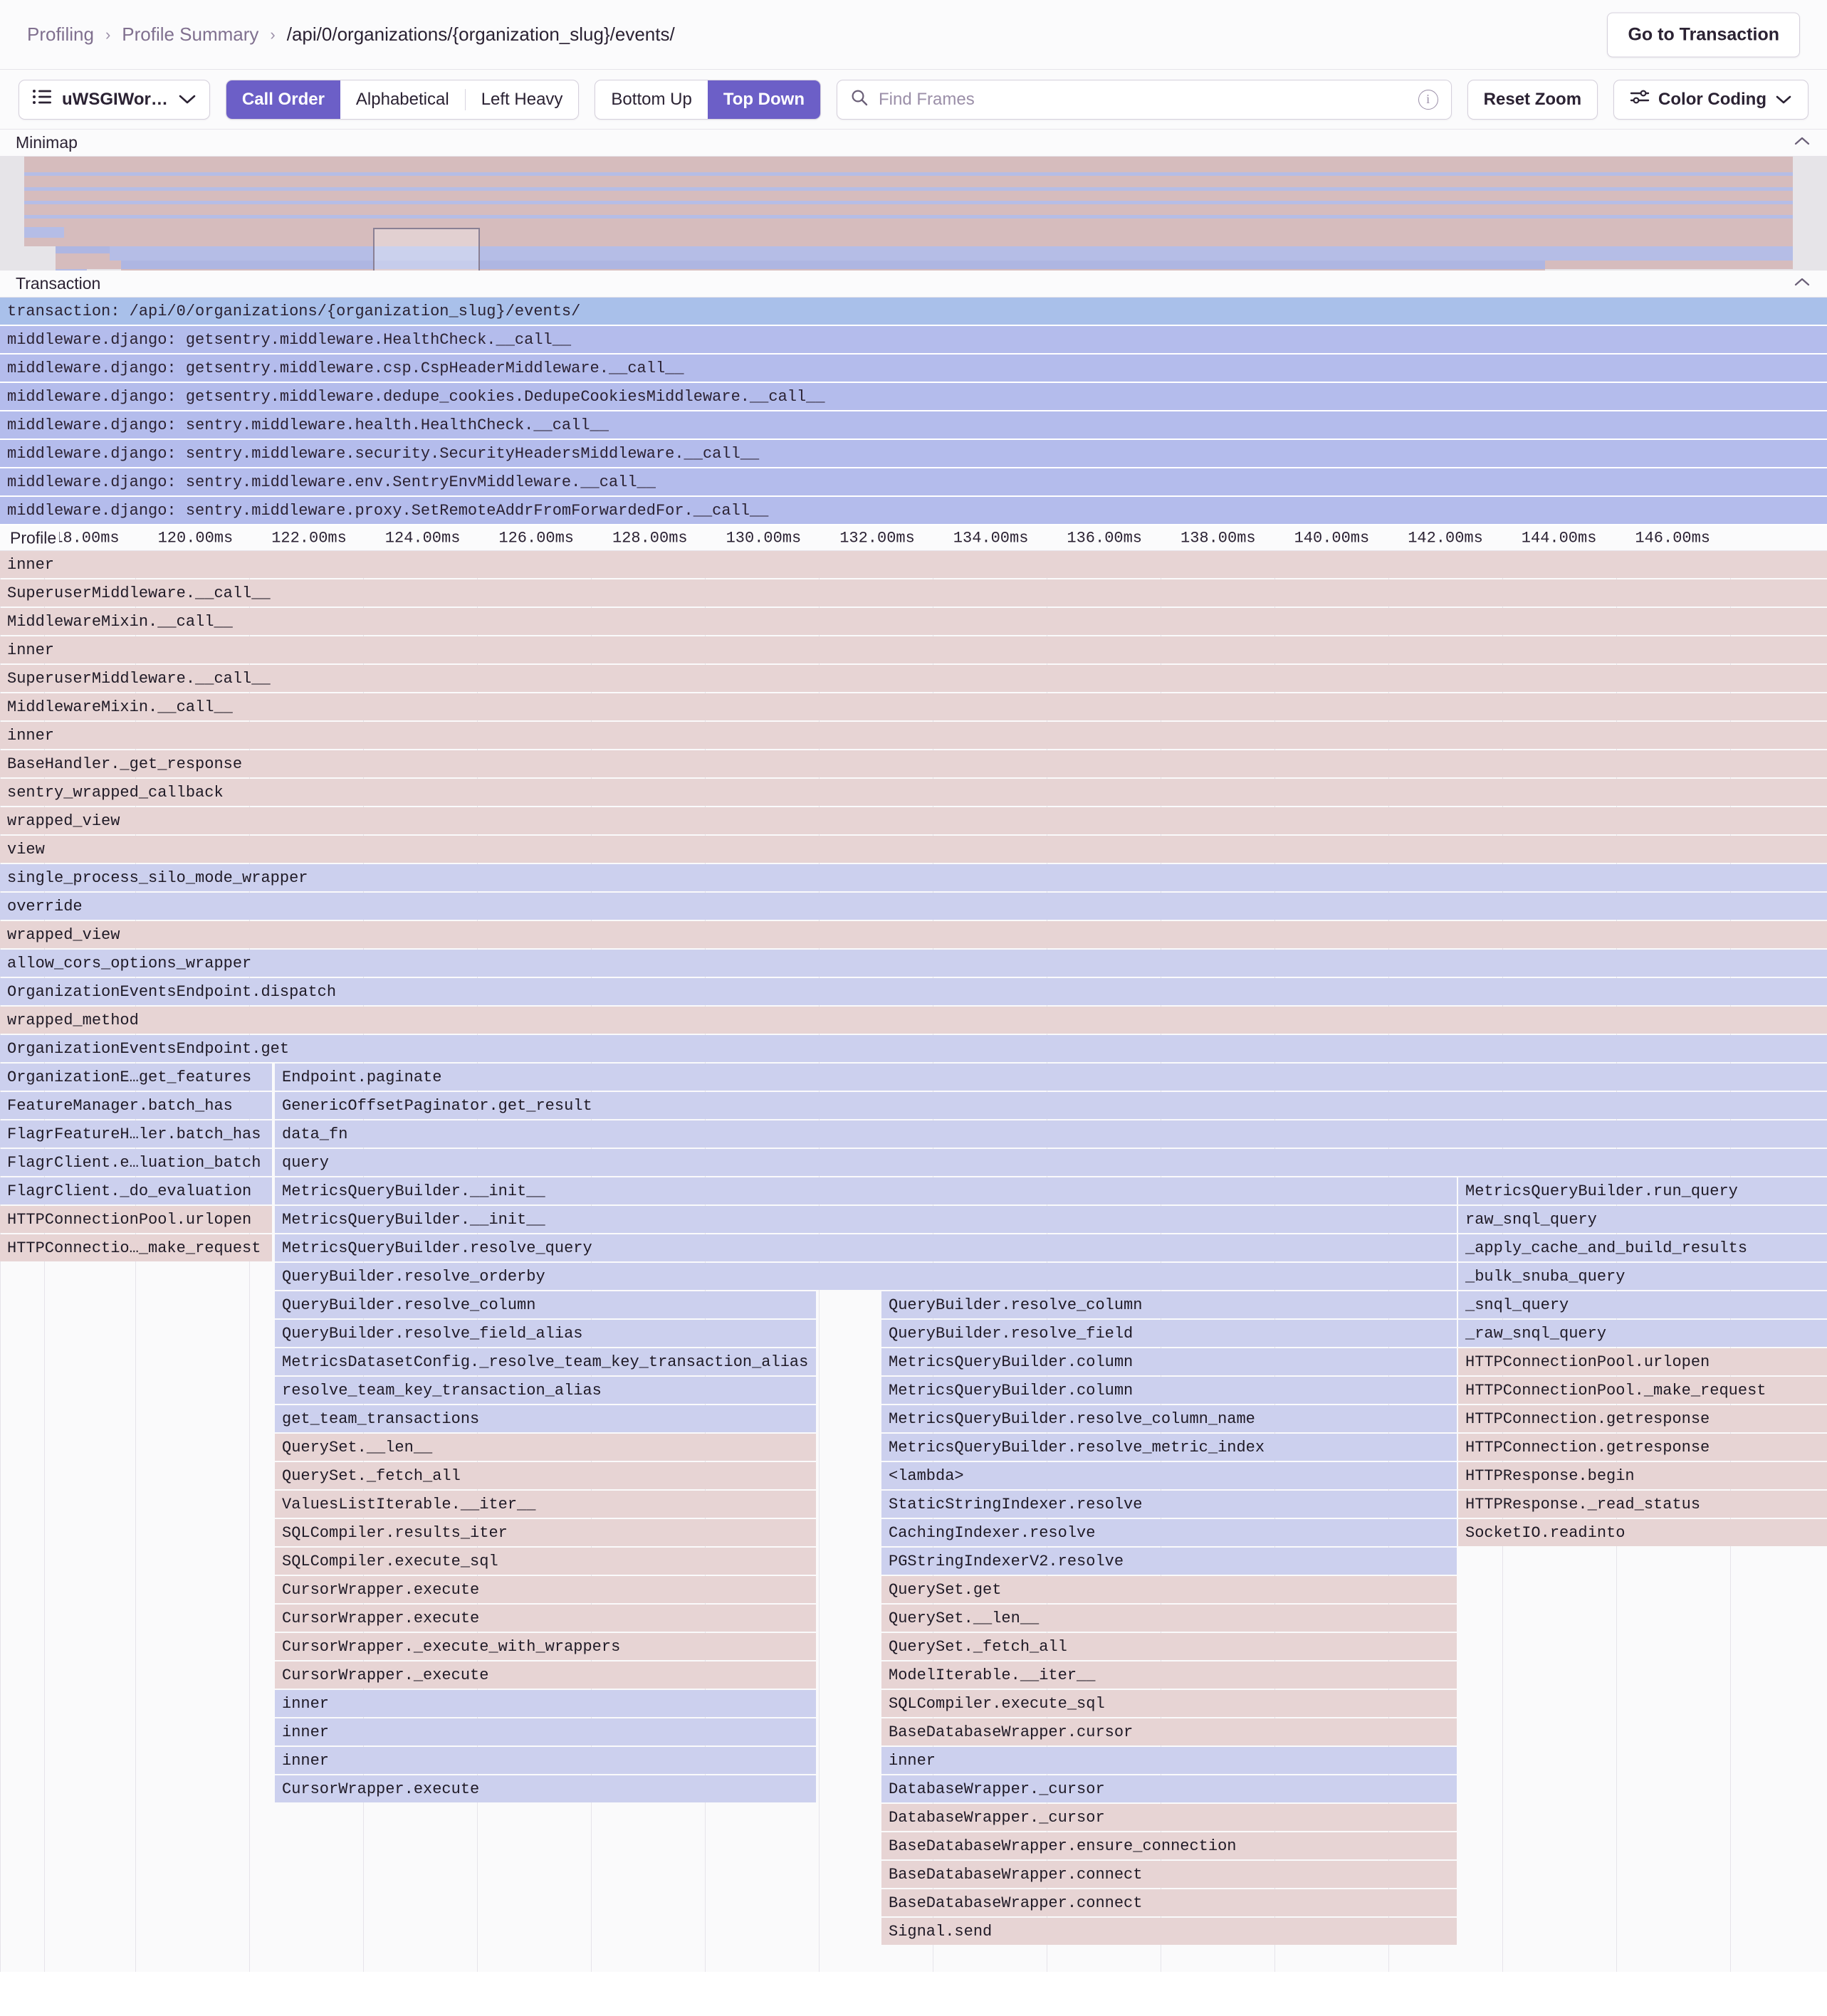  I want to click on flamegraph-frame: GenericOffsetPaginator.get_result, so click(1051, 1105).